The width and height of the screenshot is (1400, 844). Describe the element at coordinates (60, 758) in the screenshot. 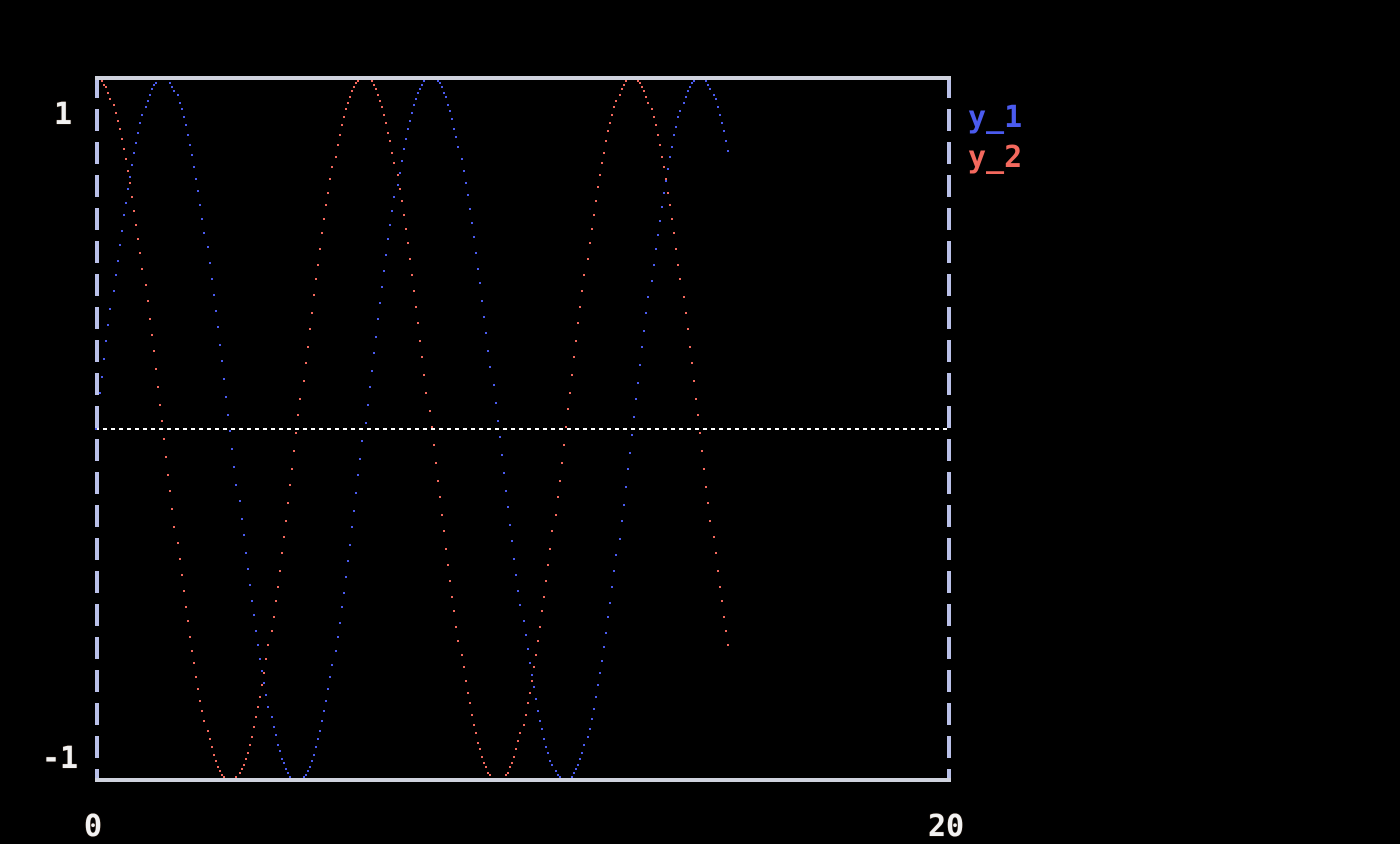

I see `y-axis-tick-min: -1` at that location.